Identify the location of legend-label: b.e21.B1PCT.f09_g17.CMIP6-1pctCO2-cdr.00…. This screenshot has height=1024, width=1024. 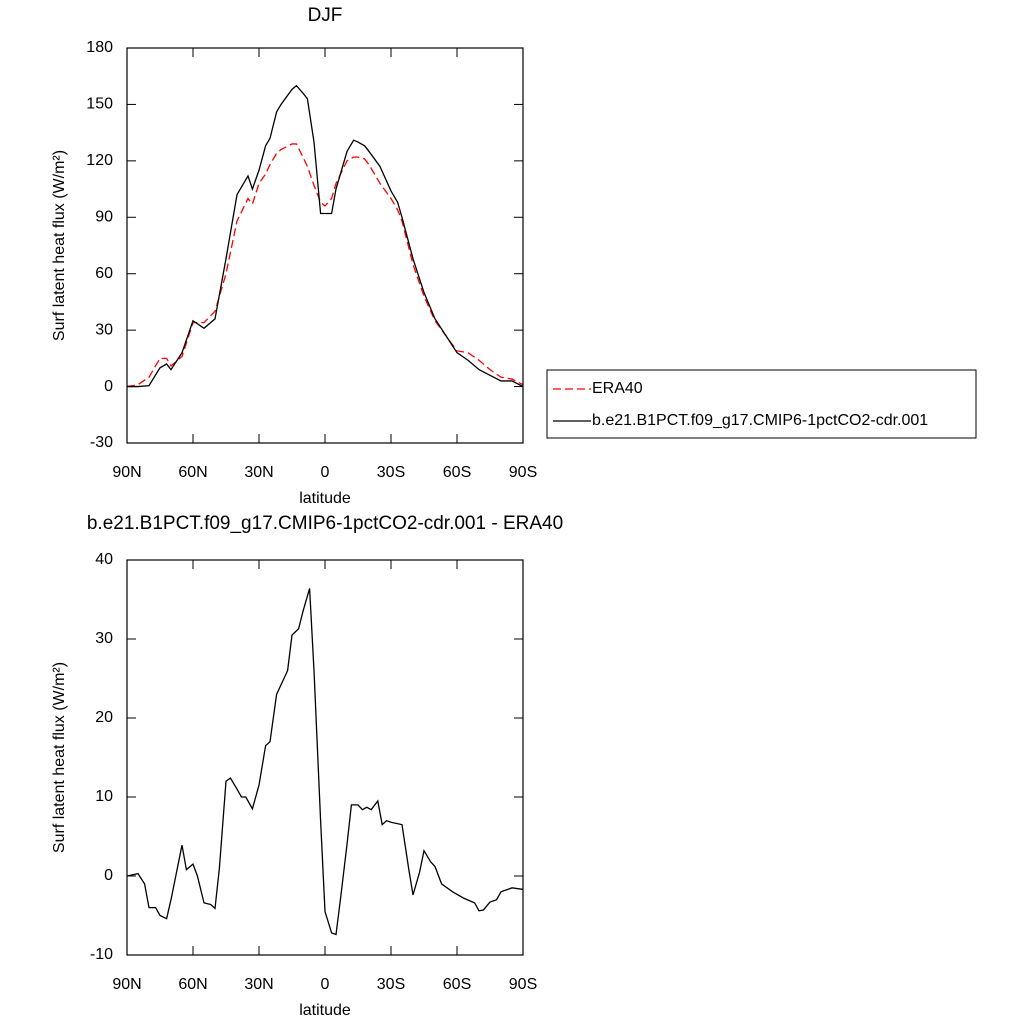
(760, 420).